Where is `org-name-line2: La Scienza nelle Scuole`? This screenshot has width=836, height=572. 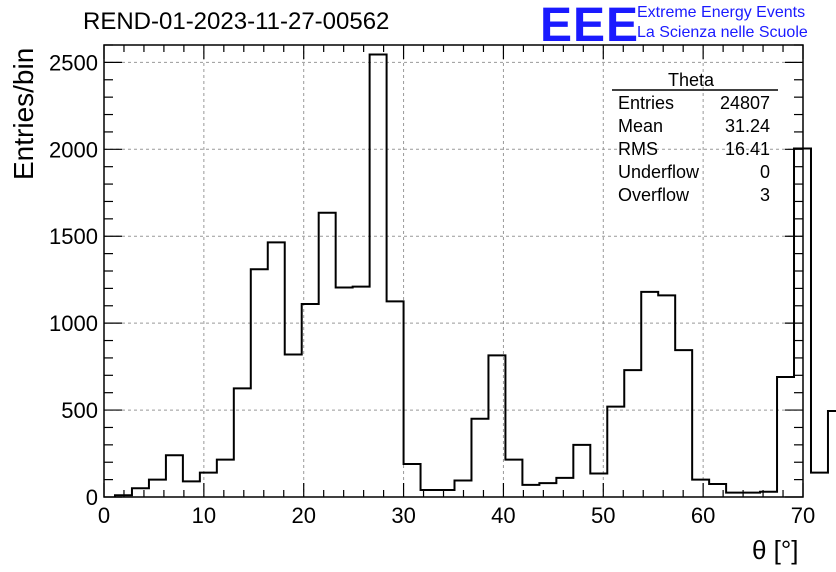 org-name-line2: La Scienza nelle Scuole is located at coordinates (722, 32).